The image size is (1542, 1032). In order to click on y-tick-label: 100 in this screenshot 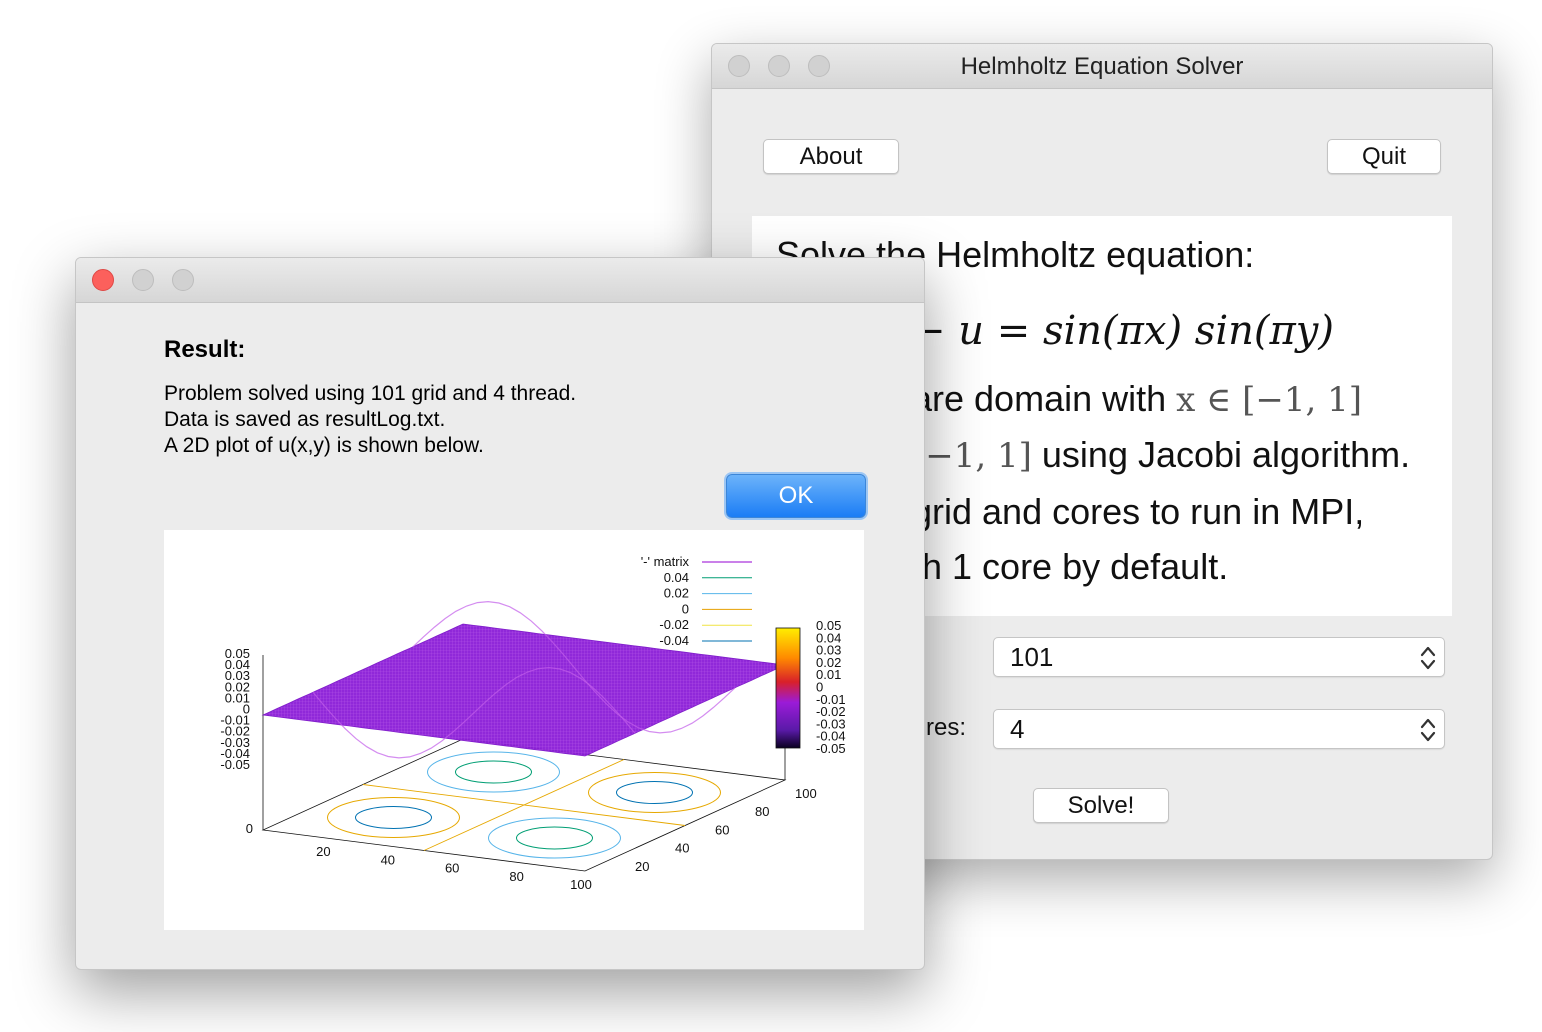, I will do `click(806, 793)`.